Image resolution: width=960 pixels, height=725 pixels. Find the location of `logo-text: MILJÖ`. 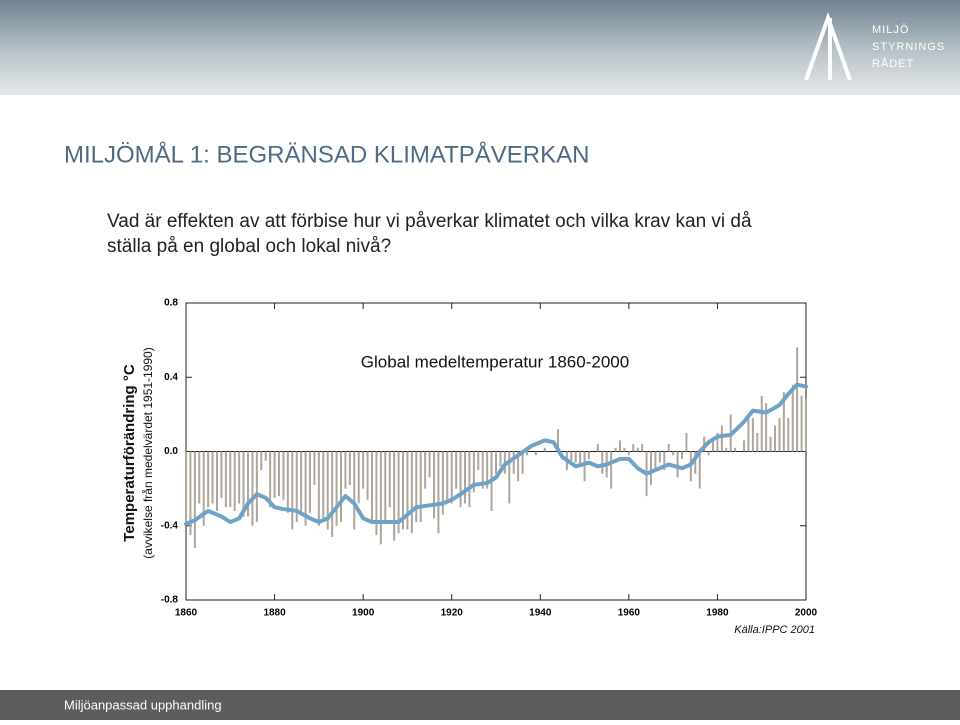

logo-text: MILJÖ is located at coordinates (890, 30).